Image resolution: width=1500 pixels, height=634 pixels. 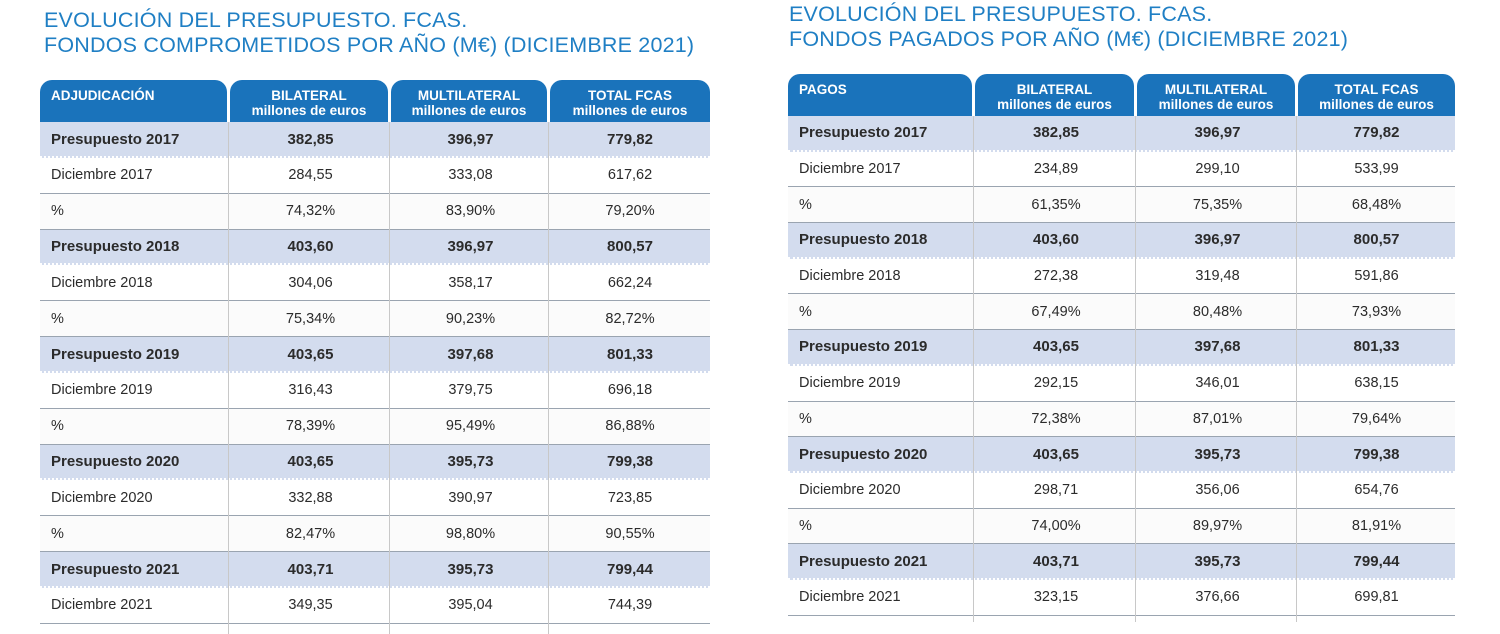 I want to click on cell-value: 61,35%, so click(x=1056, y=204).